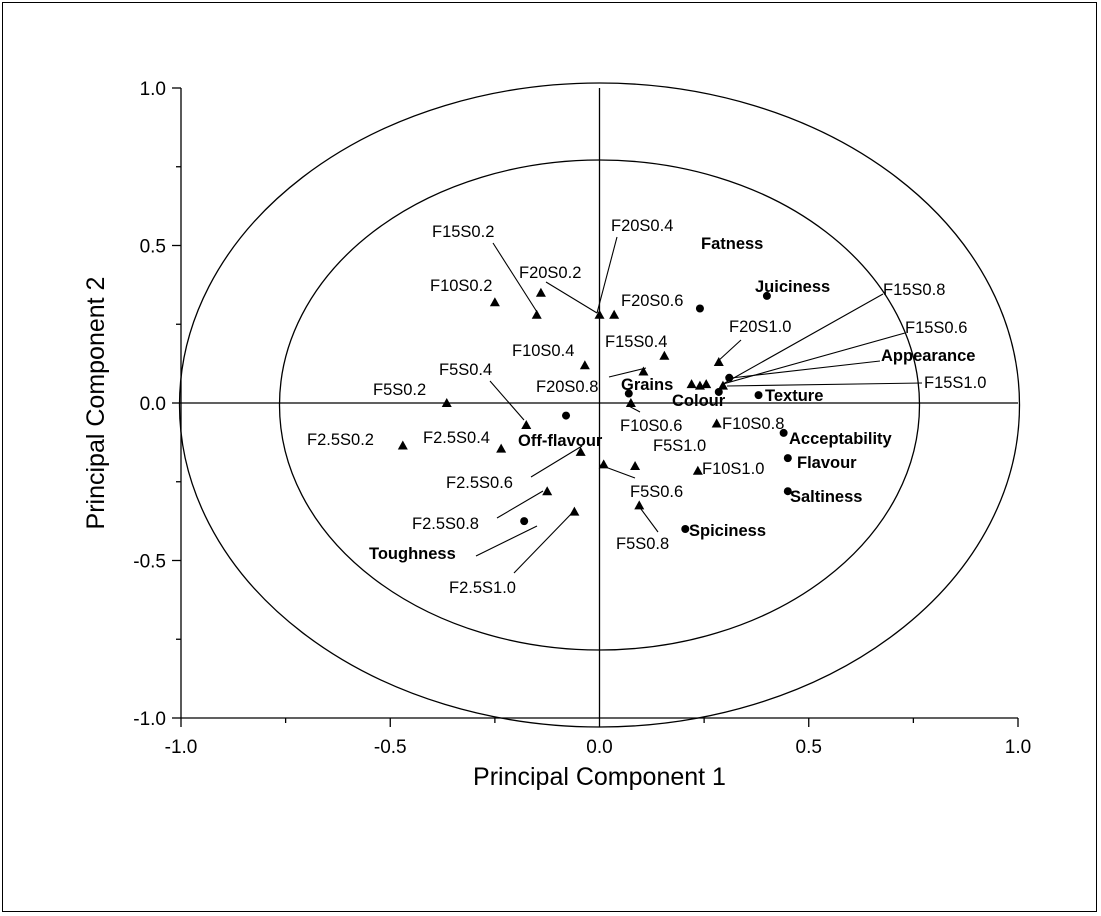 Image resolution: width=1101 pixels, height=916 pixels. Describe the element at coordinates (928, 356) in the screenshot. I see `attribute-label-appearance: Appearance` at that location.